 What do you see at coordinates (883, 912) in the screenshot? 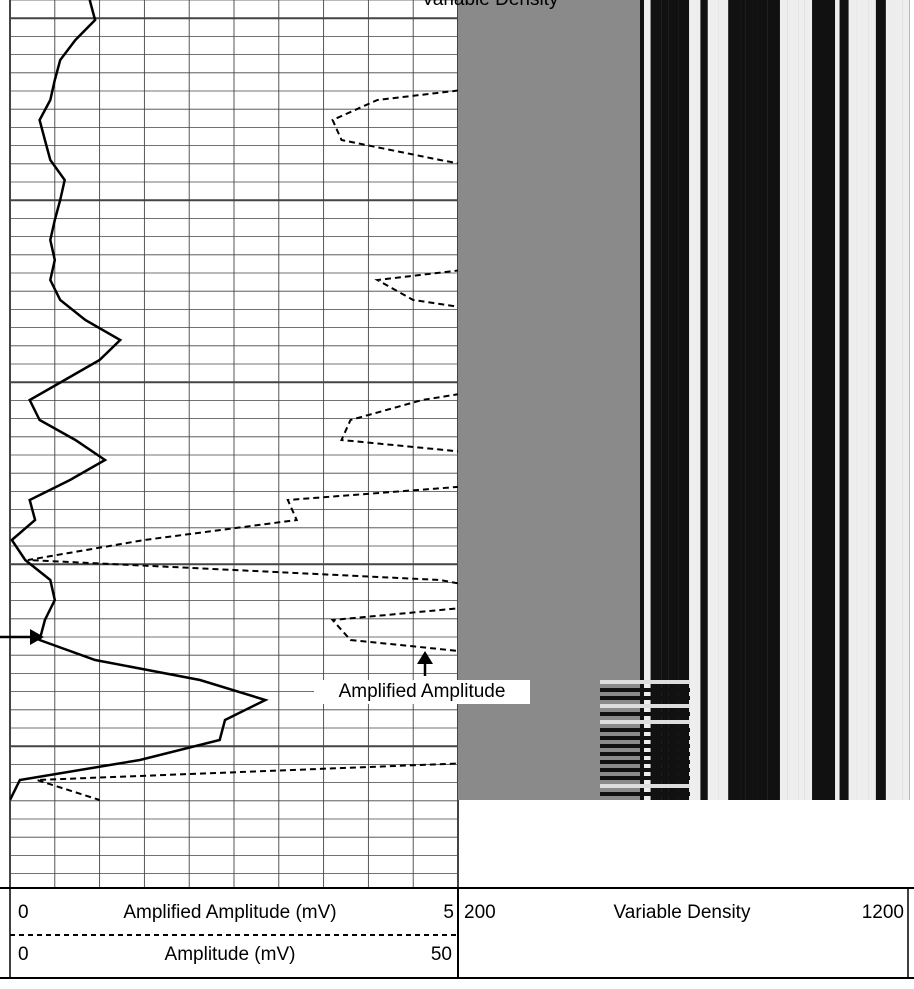
I see `x-tick-label: 1200` at bounding box center [883, 912].